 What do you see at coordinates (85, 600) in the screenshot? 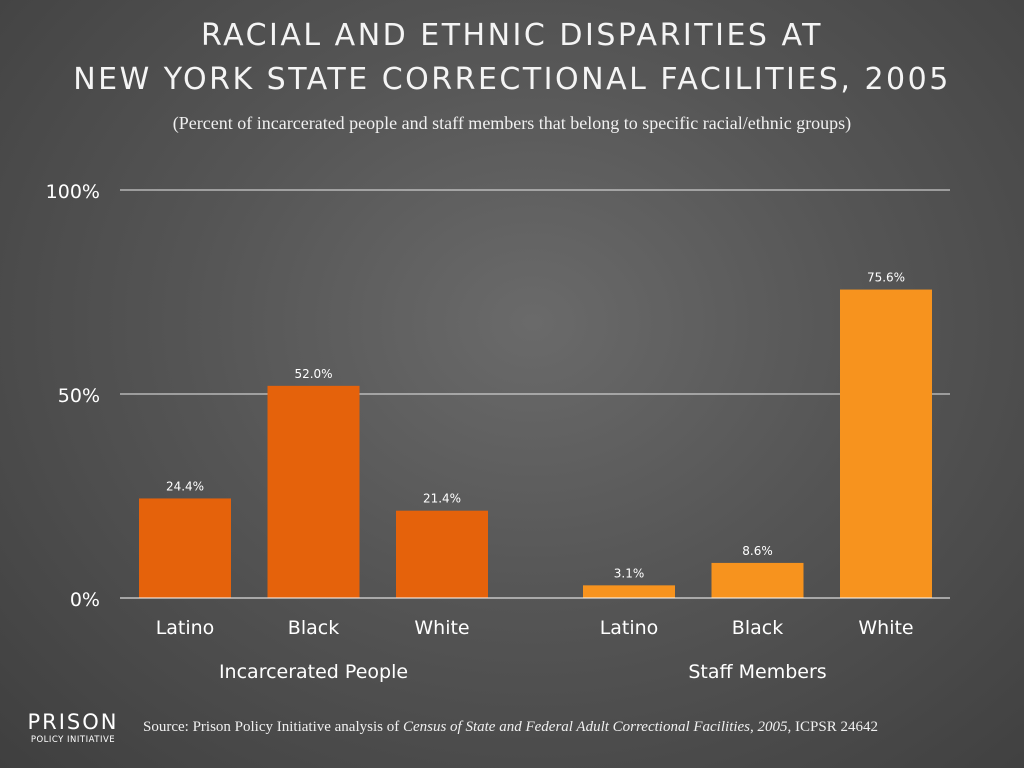
I see `y-tick-label: 0%` at bounding box center [85, 600].